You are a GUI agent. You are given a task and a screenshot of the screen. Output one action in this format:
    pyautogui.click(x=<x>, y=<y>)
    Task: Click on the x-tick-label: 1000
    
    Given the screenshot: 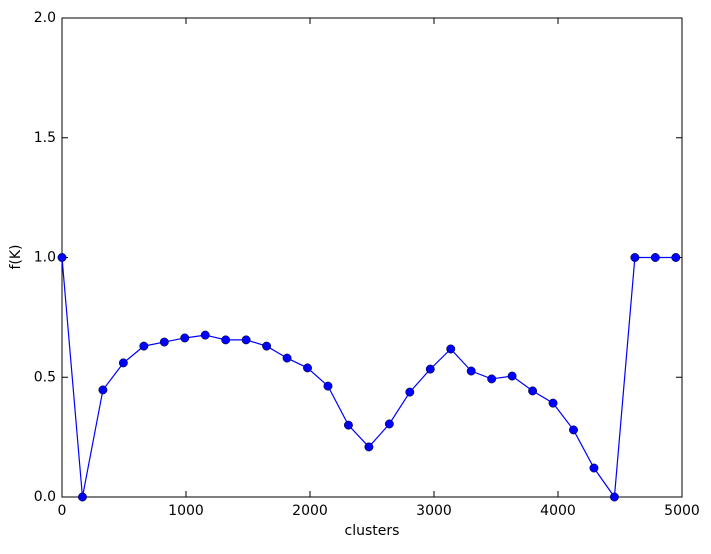 What is the action you would take?
    pyautogui.click(x=186, y=511)
    